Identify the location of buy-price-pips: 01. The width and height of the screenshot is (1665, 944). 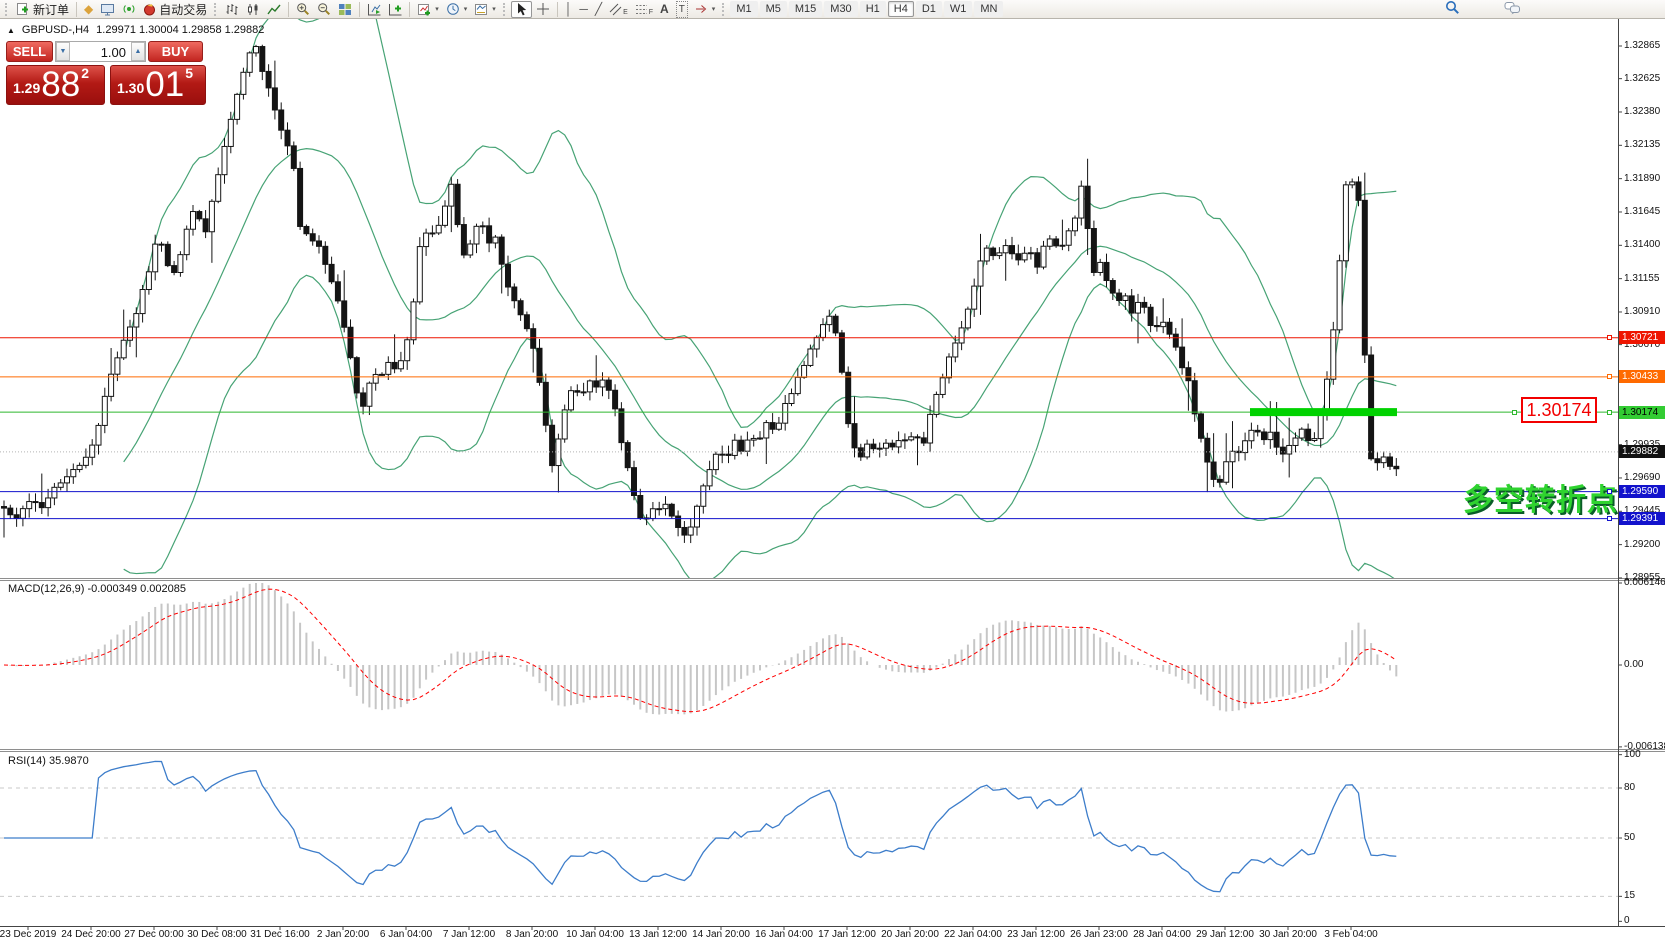
(165, 84).